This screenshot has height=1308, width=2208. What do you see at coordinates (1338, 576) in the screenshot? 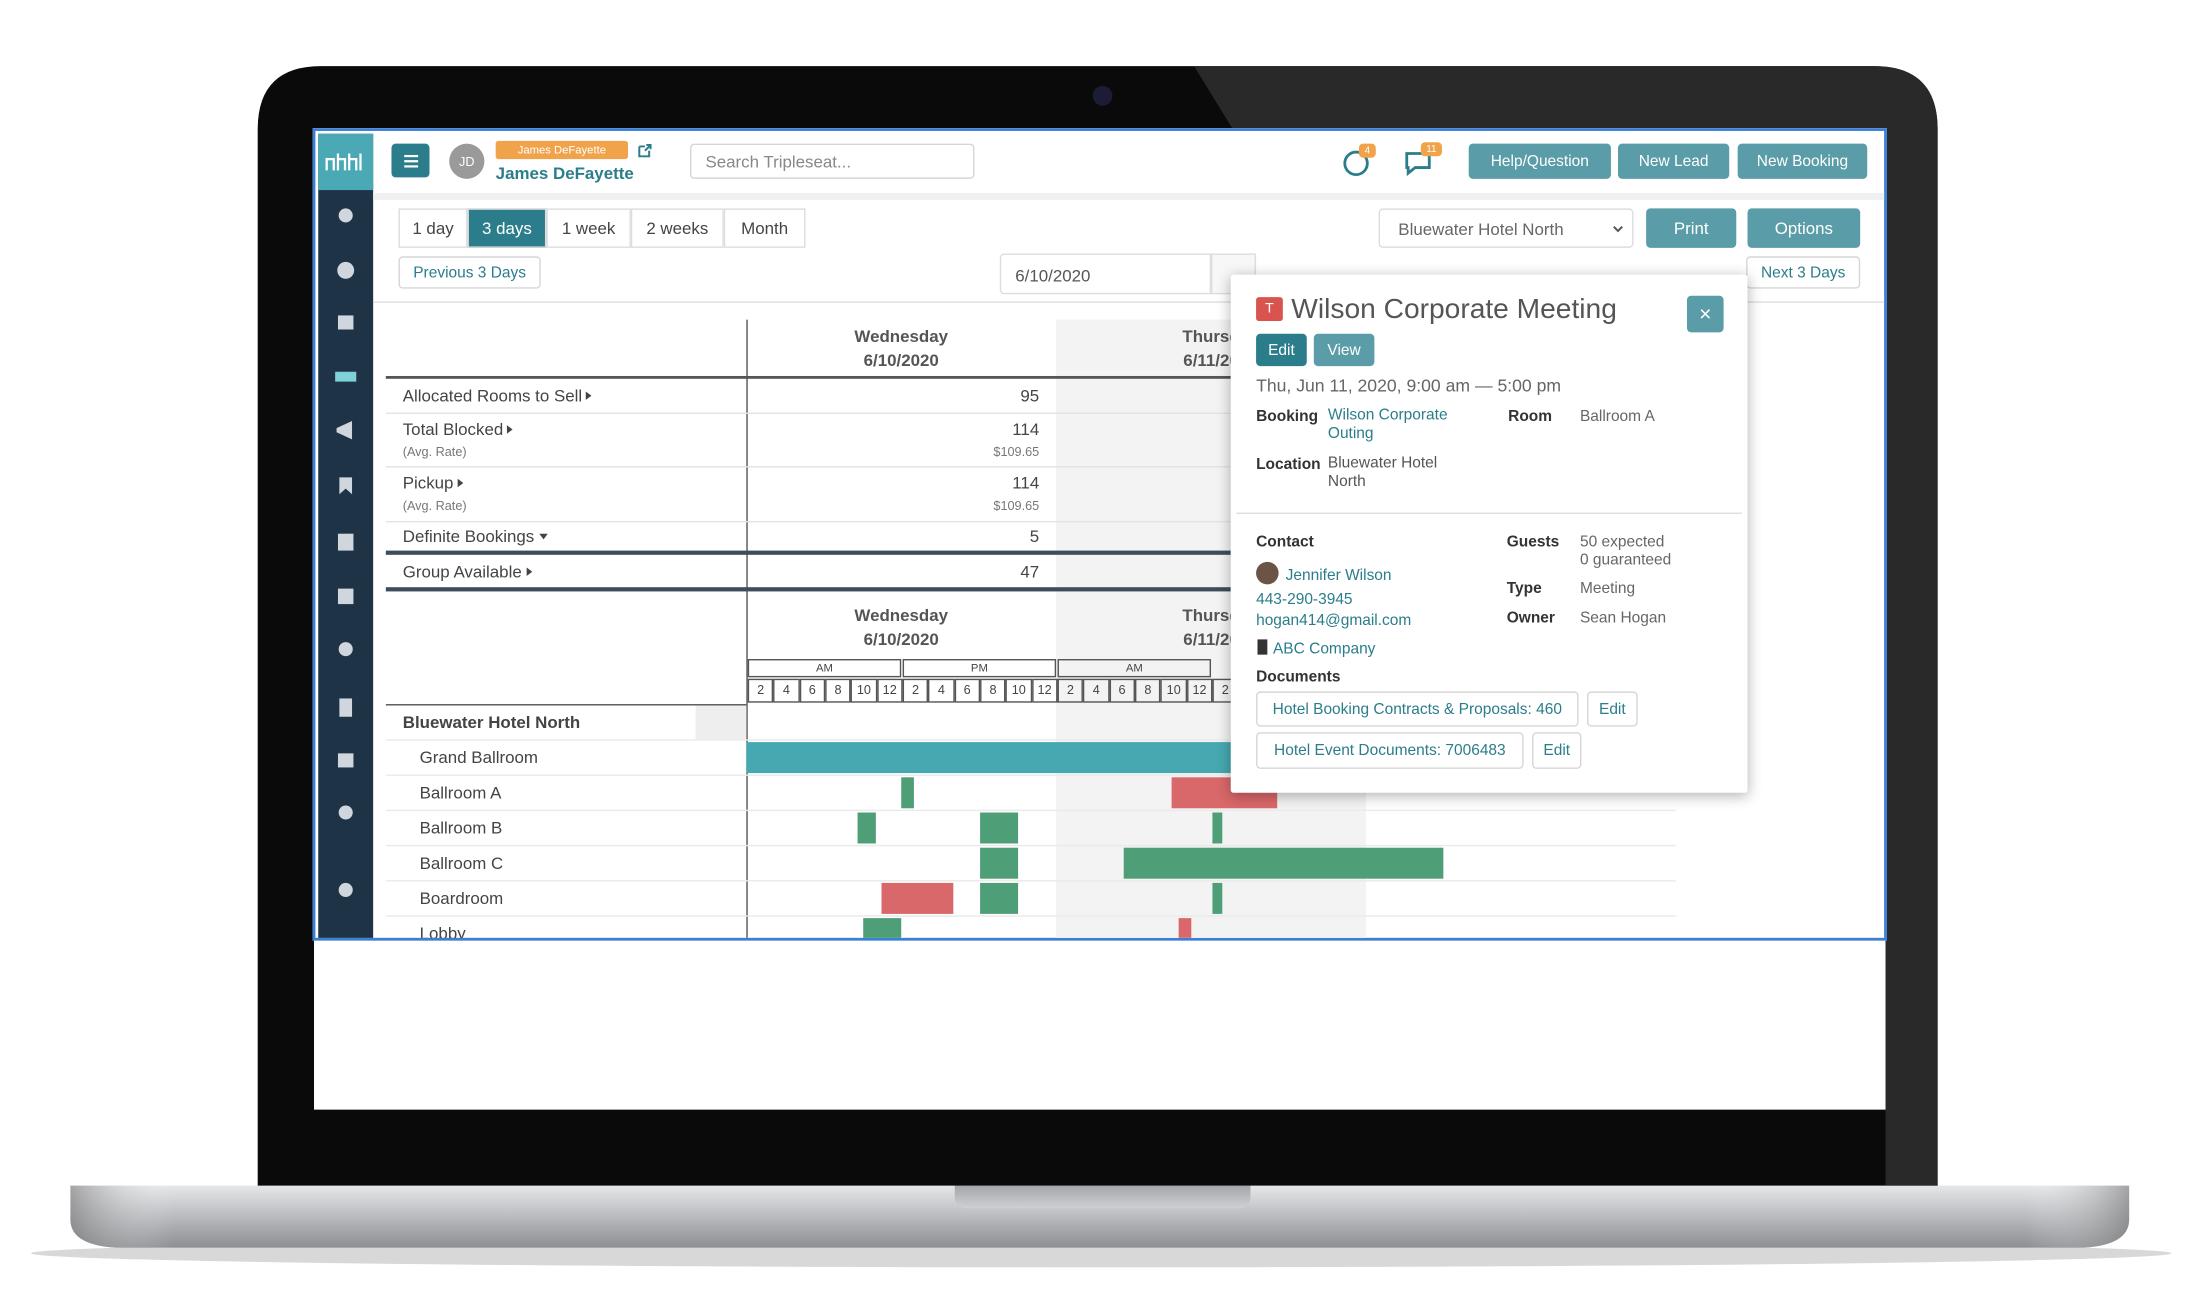
I see `contact-name: Jennifer Wilson` at bounding box center [1338, 576].